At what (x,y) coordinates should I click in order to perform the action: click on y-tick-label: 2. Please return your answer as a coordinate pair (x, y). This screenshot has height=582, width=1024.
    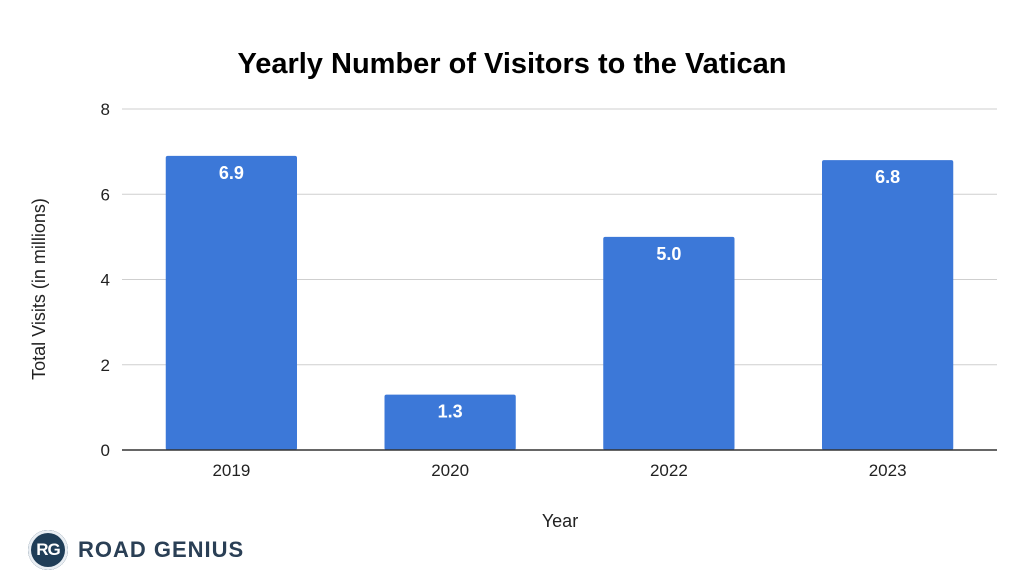
    Looking at the image, I should click on (105, 365).